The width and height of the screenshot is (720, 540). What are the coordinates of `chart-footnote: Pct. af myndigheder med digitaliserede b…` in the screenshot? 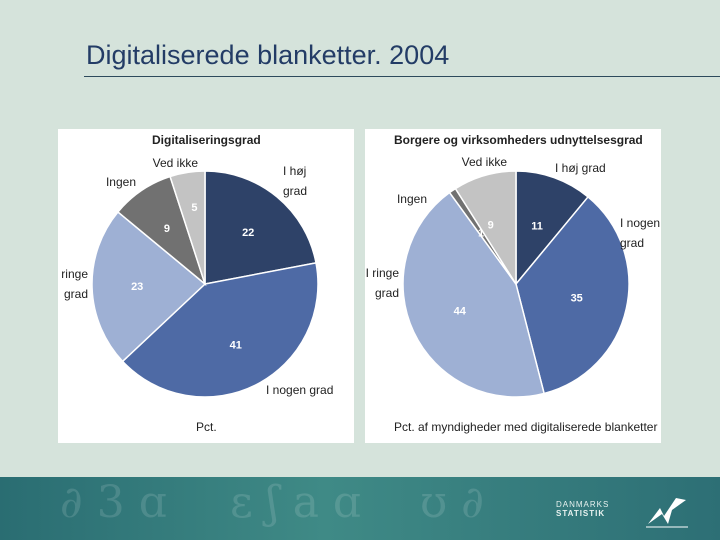 It's located at (525, 427).